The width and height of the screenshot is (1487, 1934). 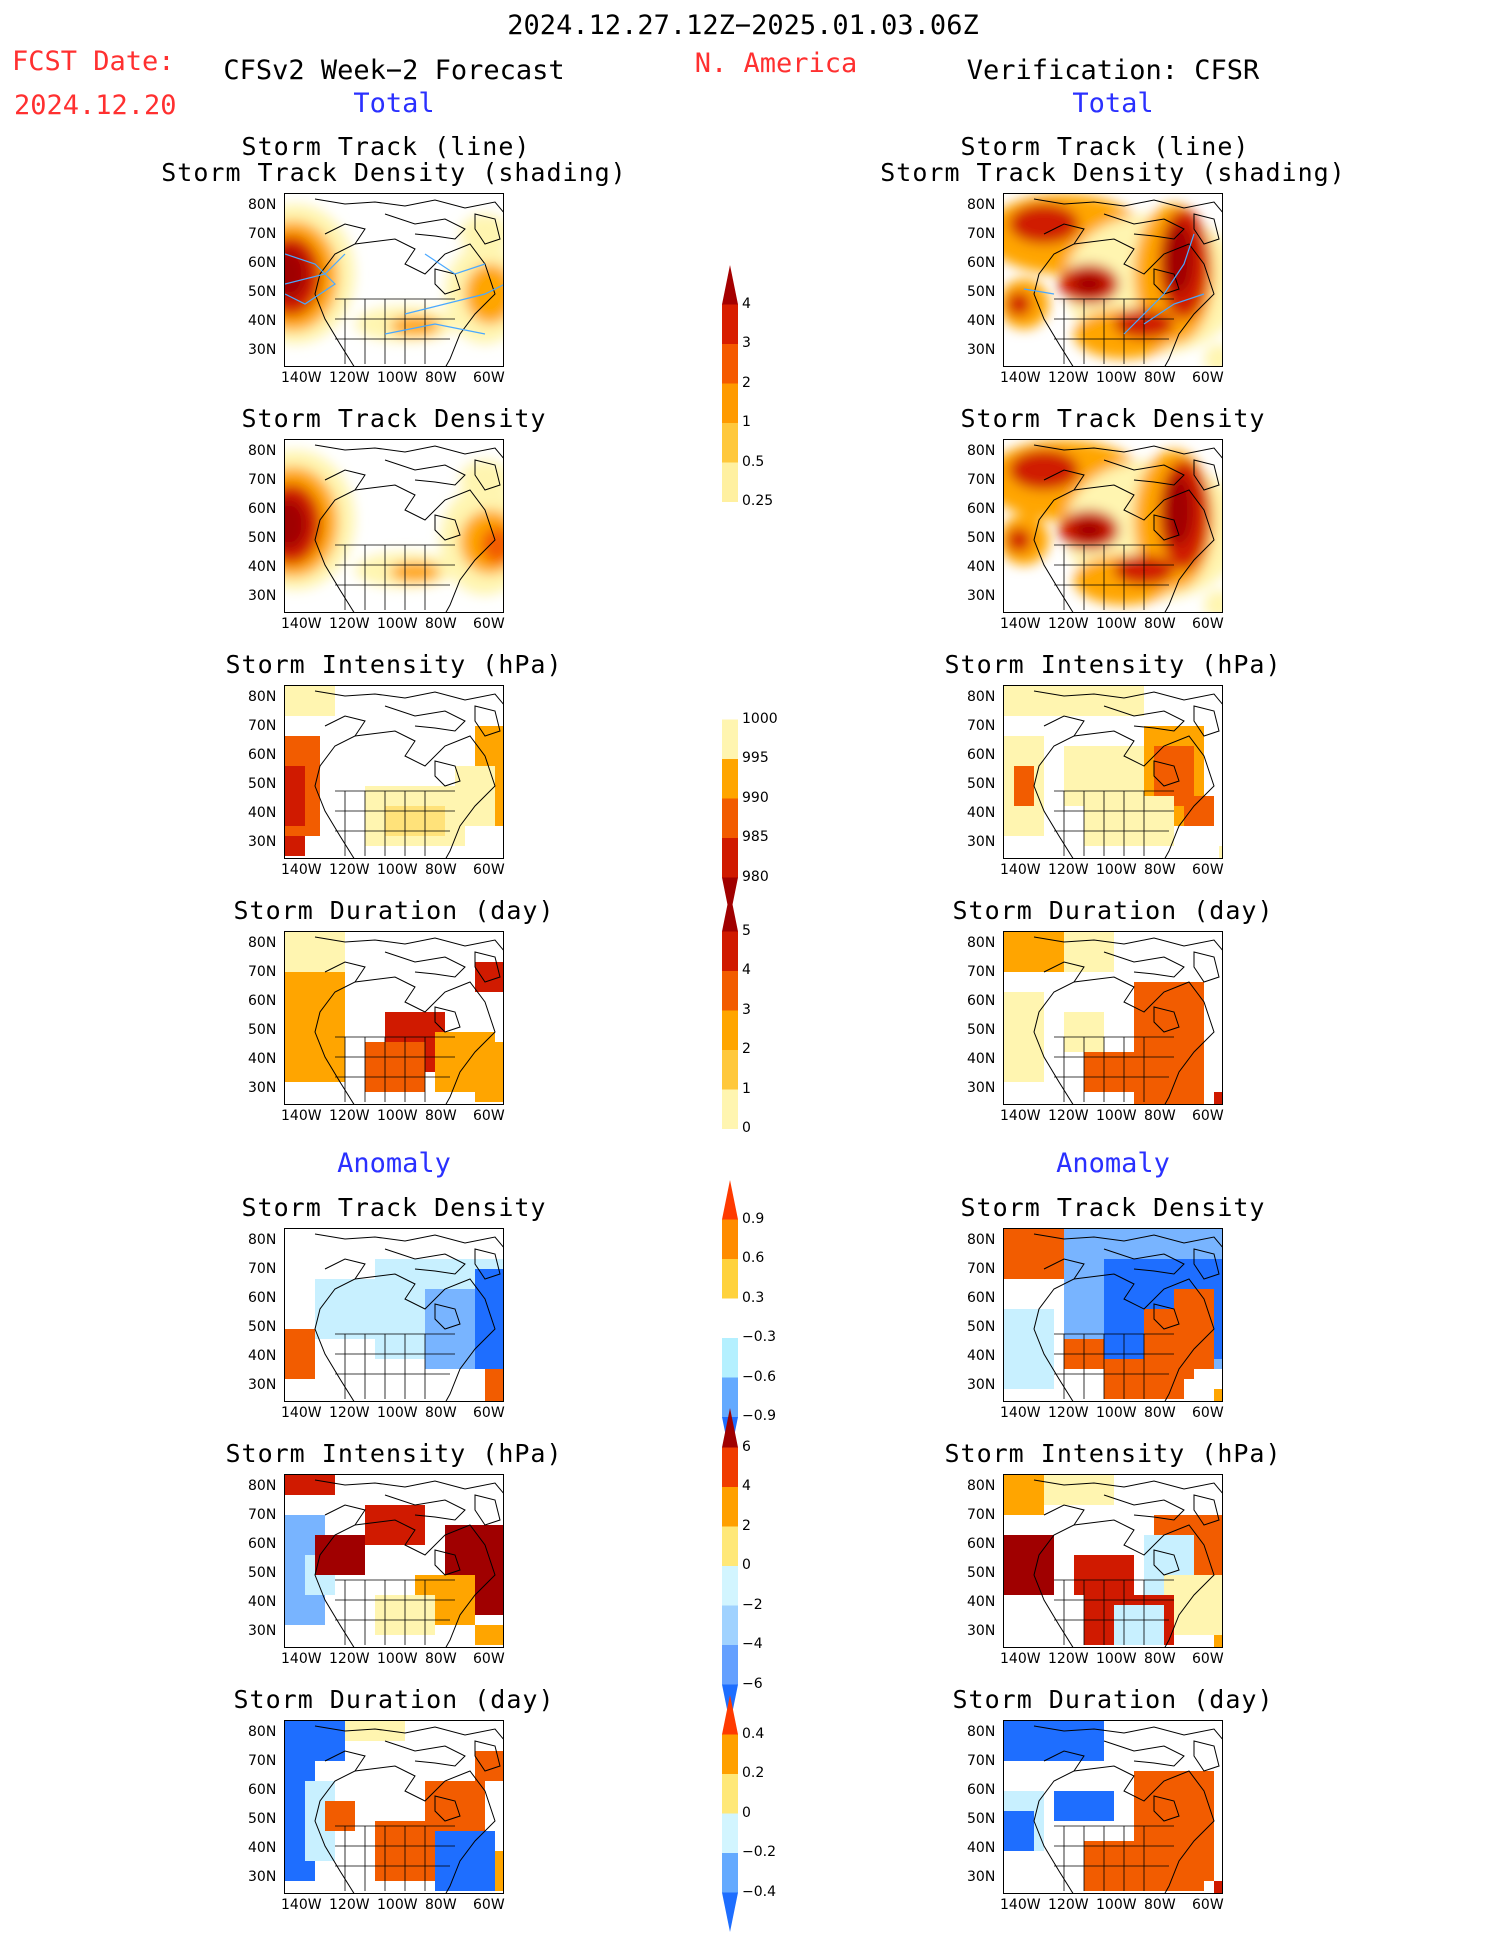 I want to click on title-density-left: Storm Track Density, so click(x=394, y=418).